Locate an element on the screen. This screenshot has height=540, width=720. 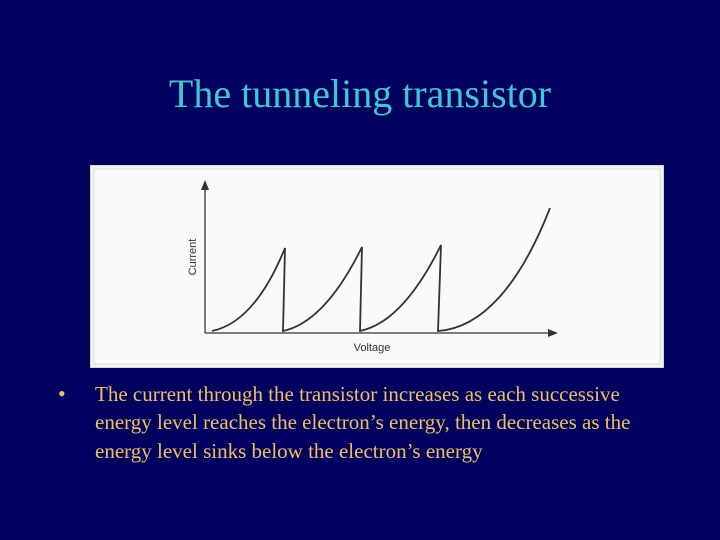
y-axis-label: Current is located at coordinates (193, 257).